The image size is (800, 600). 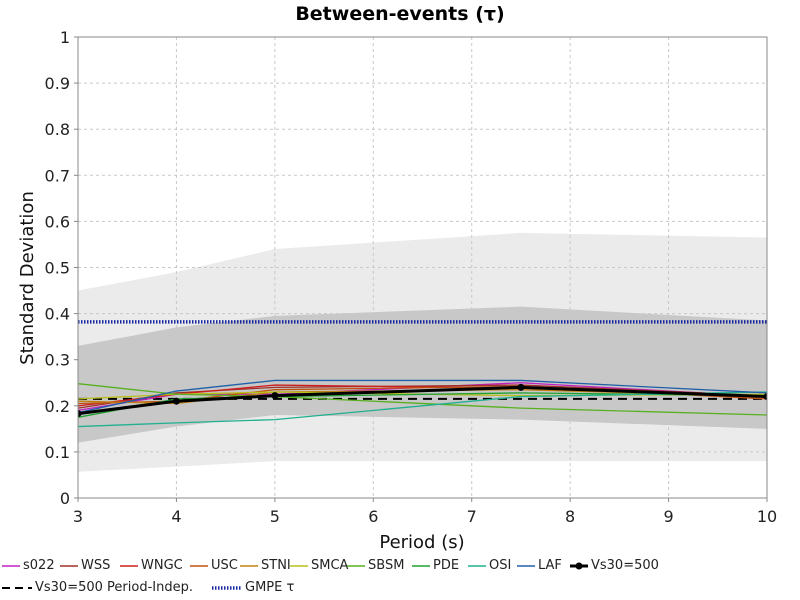 What do you see at coordinates (500, 565) in the screenshot?
I see `legend-label: OSI` at bounding box center [500, 565].